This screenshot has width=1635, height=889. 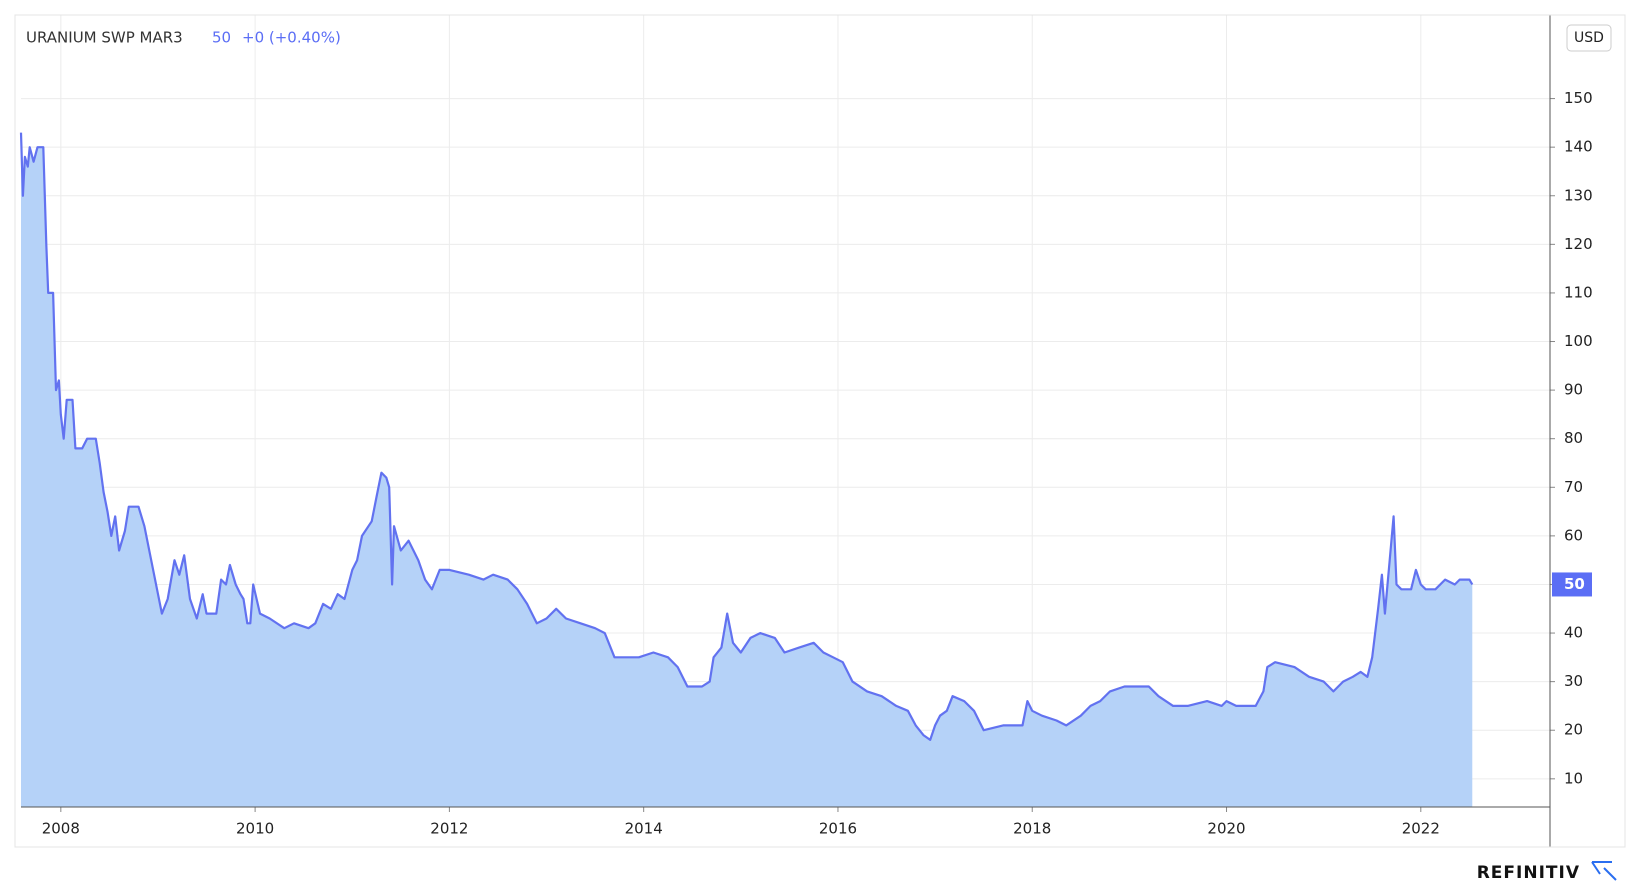 I want to click on y-tick-label: 120, so click(x=1578, y=244).